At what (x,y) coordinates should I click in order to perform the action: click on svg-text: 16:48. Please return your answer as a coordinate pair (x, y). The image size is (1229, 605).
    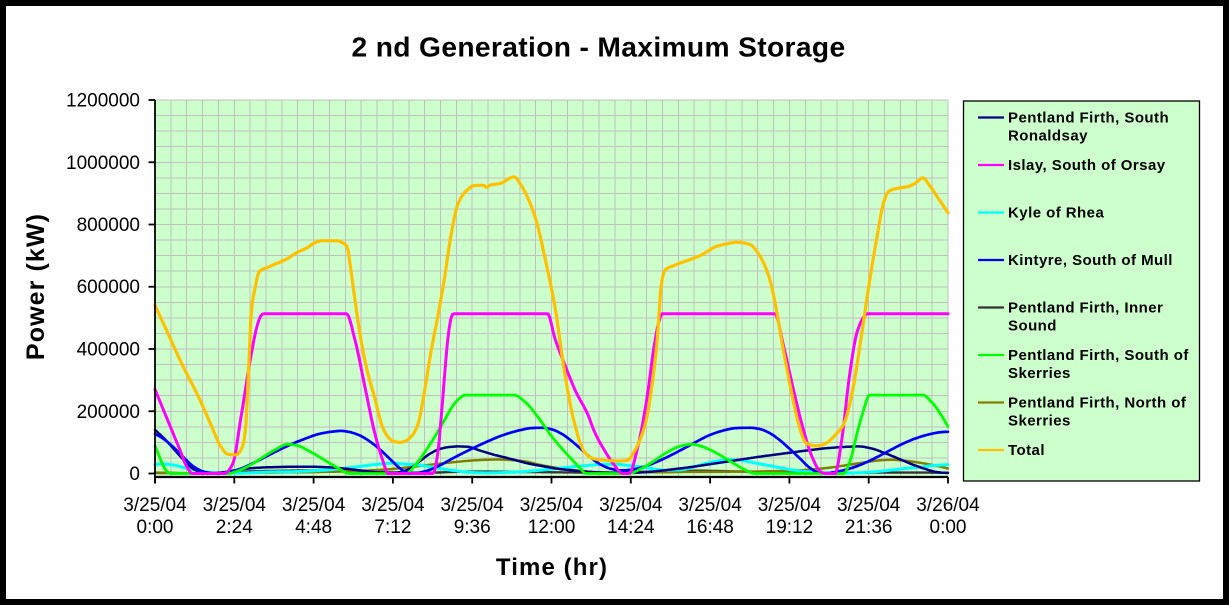
    Looking at the image, I should click on (710, 527).